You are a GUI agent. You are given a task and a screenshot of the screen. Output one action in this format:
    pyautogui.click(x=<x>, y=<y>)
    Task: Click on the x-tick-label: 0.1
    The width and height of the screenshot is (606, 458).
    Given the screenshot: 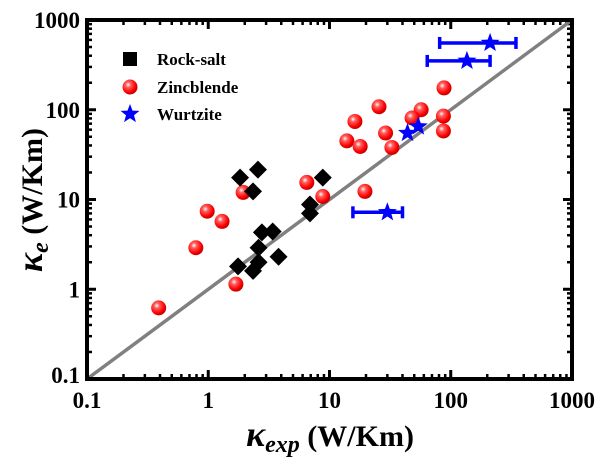 What is the action you would take?
    pyautogui.click(x=87, y=400)
    